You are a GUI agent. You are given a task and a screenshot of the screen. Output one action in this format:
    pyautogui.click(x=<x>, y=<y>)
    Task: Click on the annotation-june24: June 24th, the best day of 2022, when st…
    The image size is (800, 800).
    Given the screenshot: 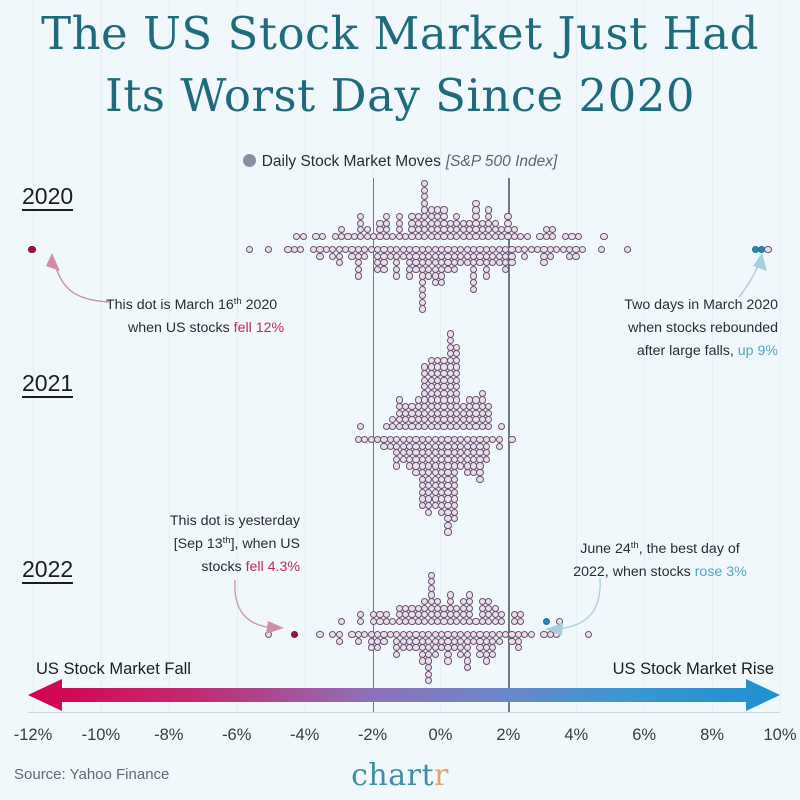 What is the action you would take?
    pyautogui.click(x=660, y=561)
    